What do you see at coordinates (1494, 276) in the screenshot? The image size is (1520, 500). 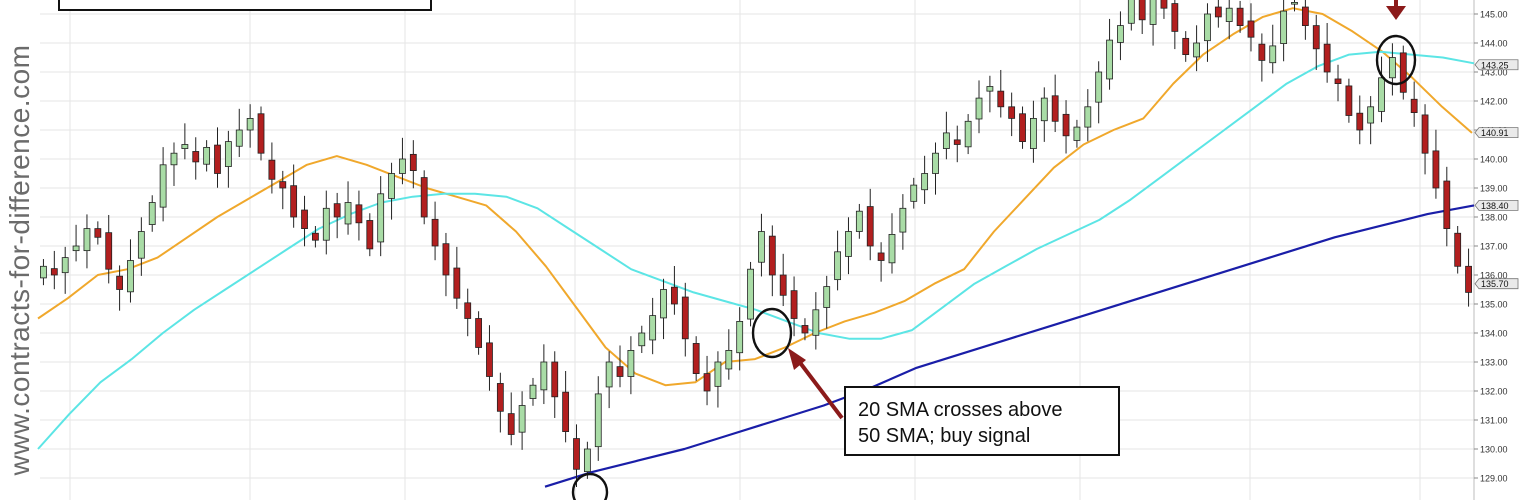 I see `axis-tick-label: 136.00` at bounding box center [1494, 276].